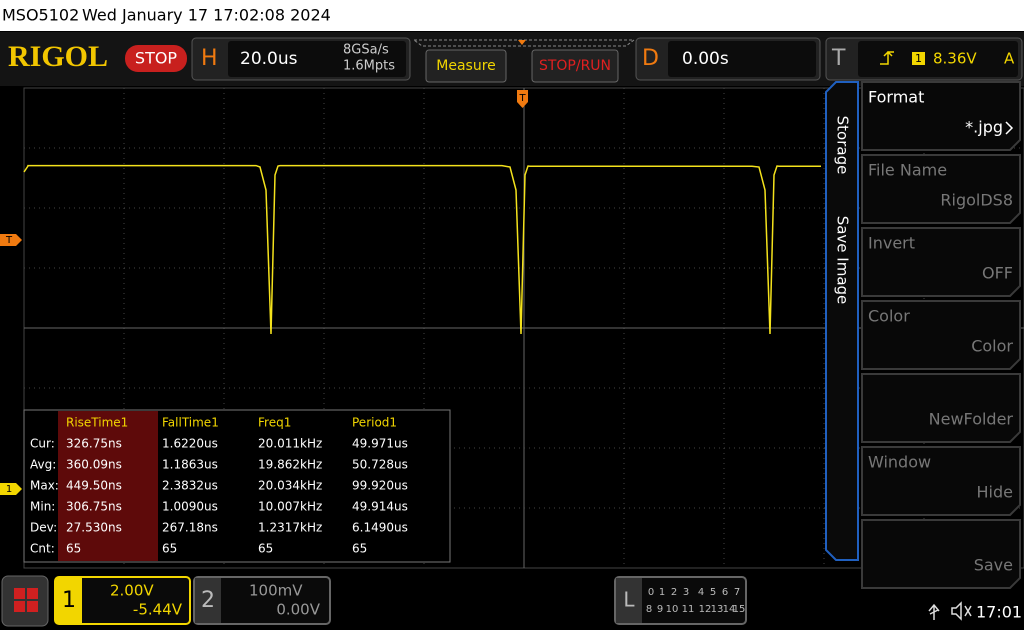 Image resolution: width=1024 pixels, height=630 pixels. Describe the element at coordinates (955, 59) in the screenshot. I see `trigger-level: 8.36V` at that location.